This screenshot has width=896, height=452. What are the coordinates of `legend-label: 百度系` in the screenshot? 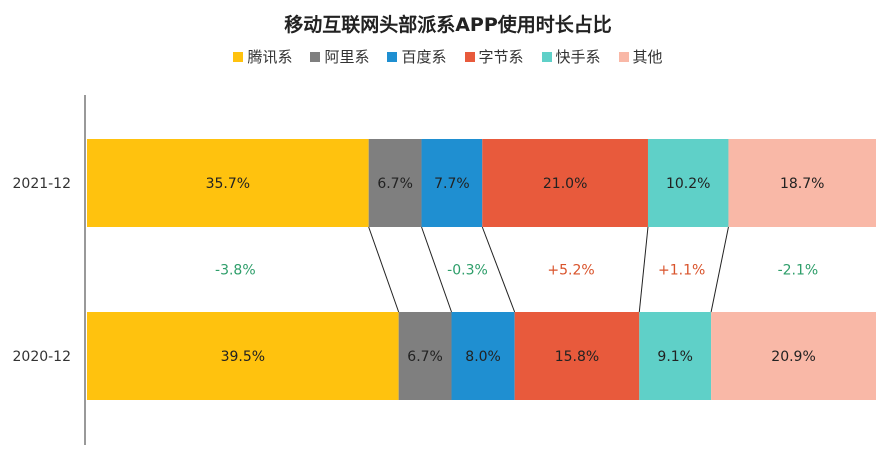 It's located at (424, 57).